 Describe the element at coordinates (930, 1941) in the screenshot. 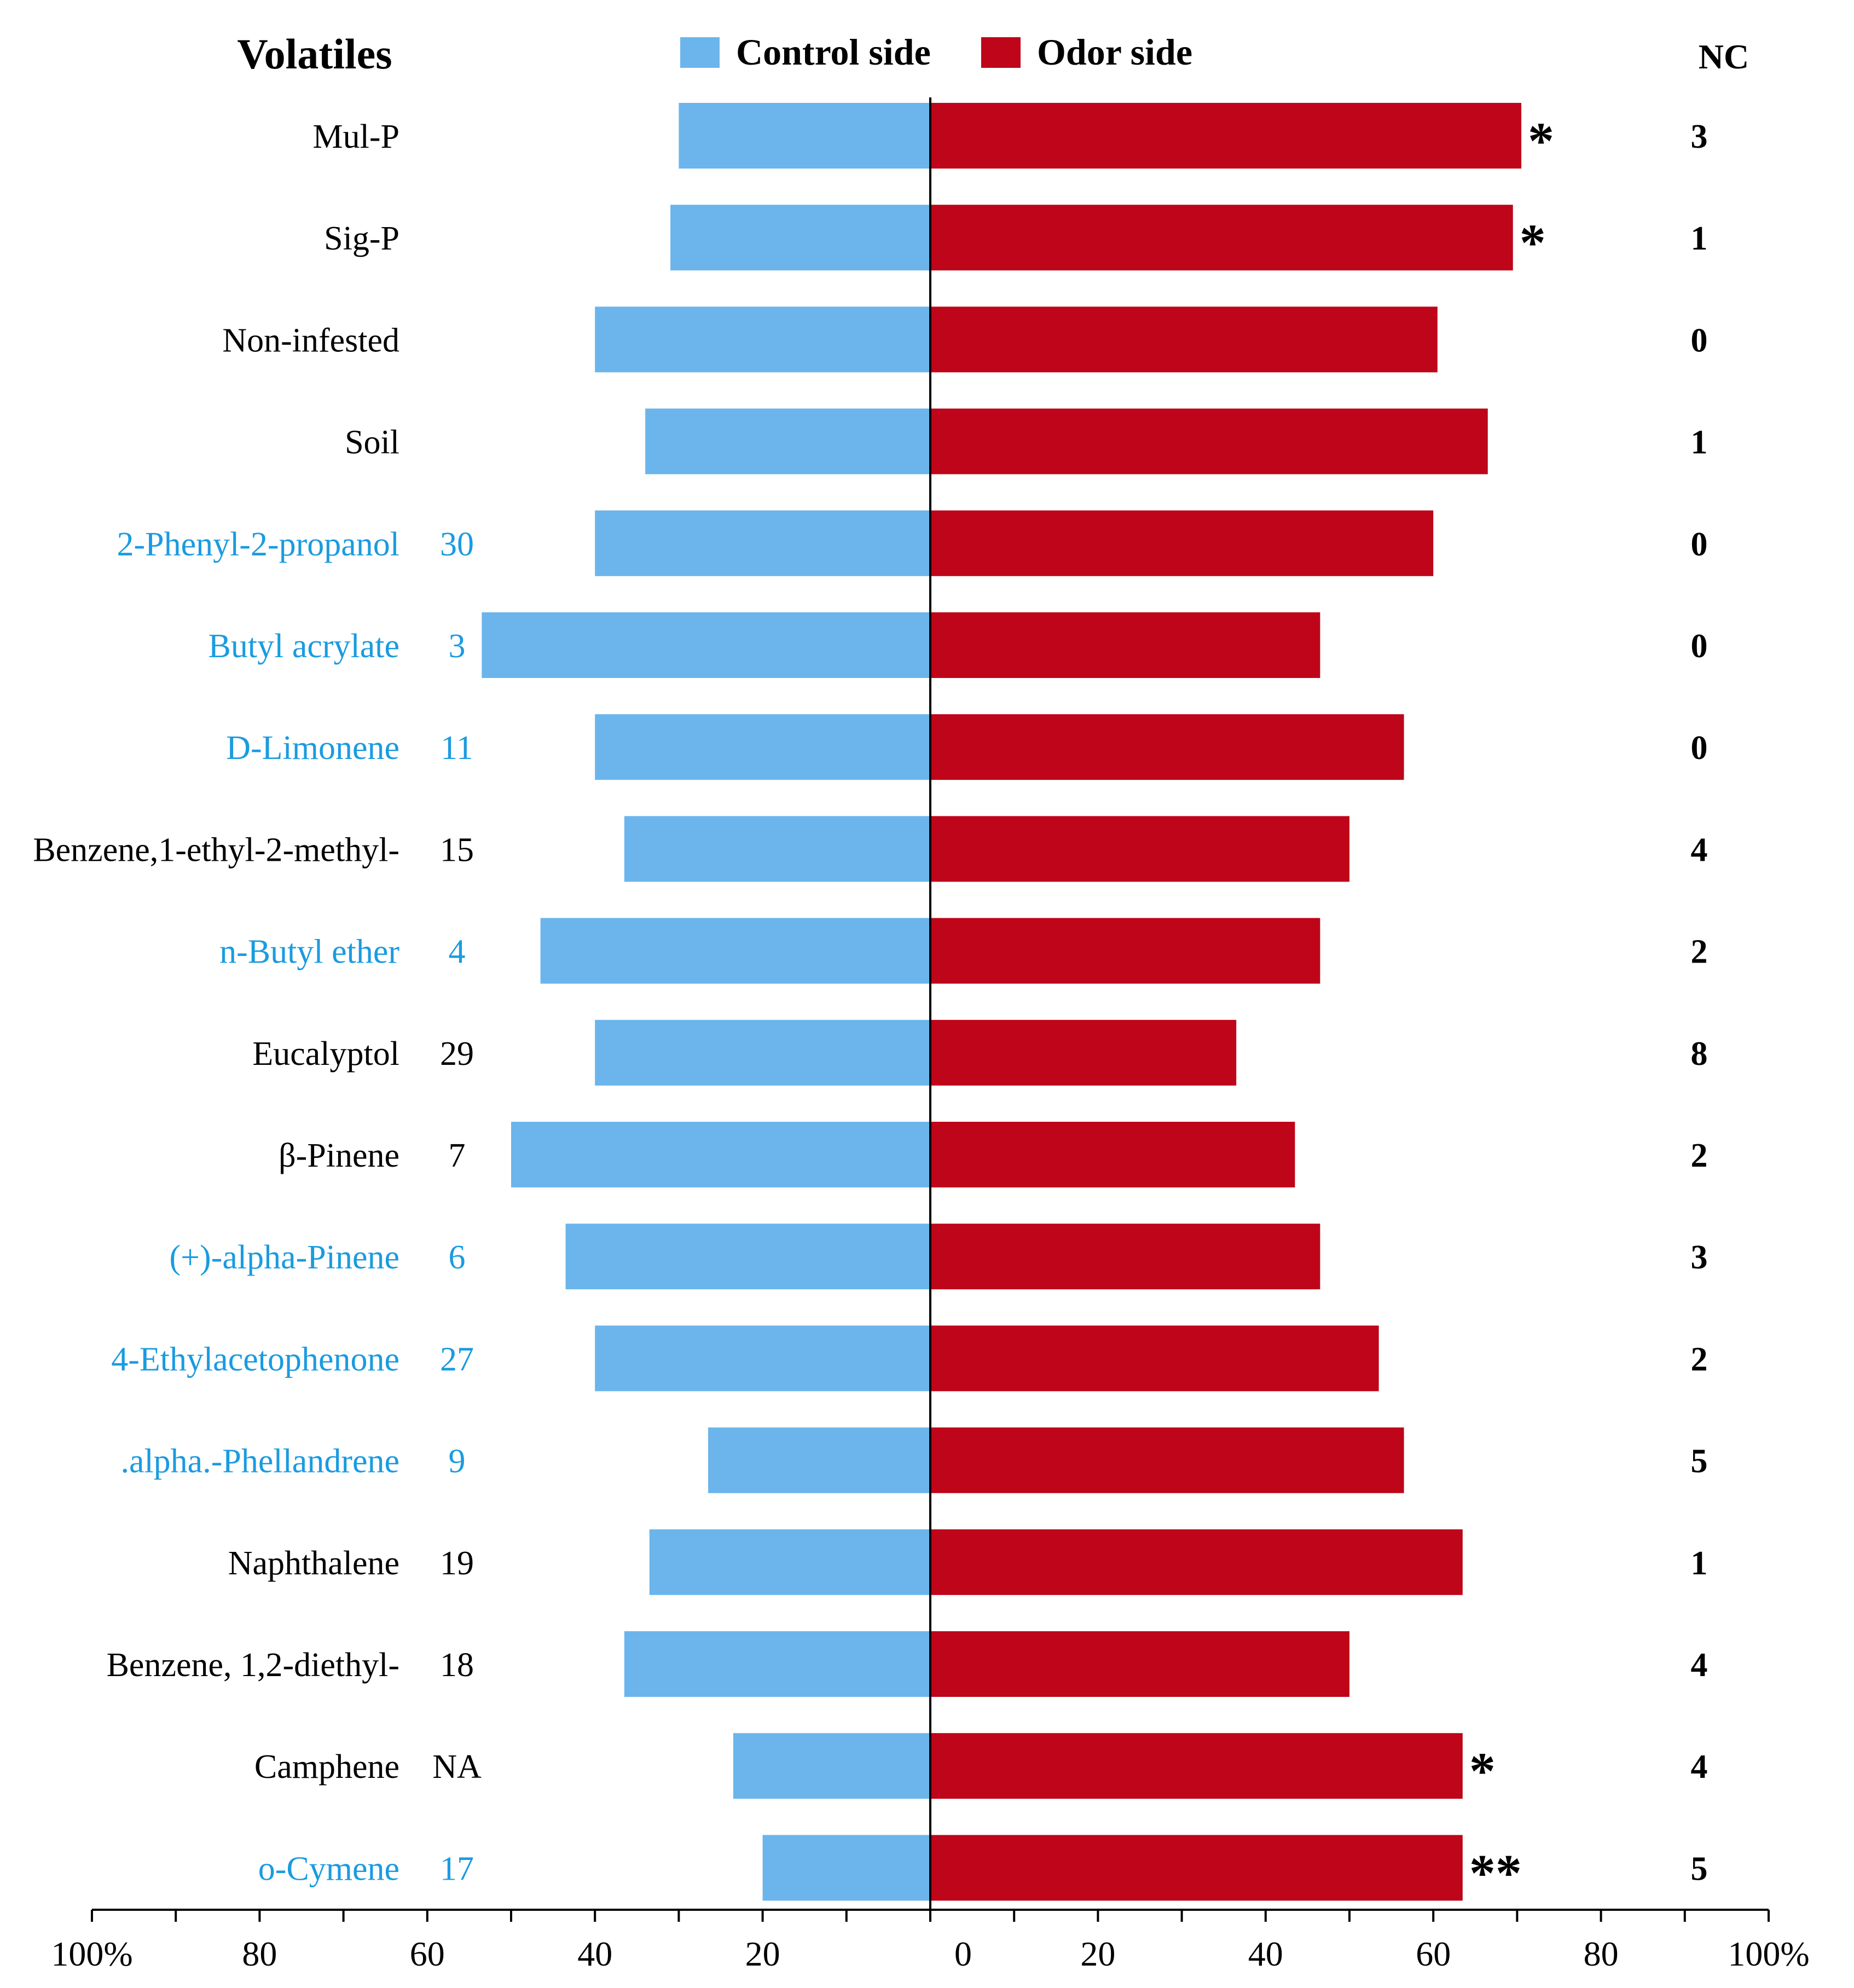

I see `x-axis: 100% 80 60 40 20 0 20 40 60 80 100%` at that location.